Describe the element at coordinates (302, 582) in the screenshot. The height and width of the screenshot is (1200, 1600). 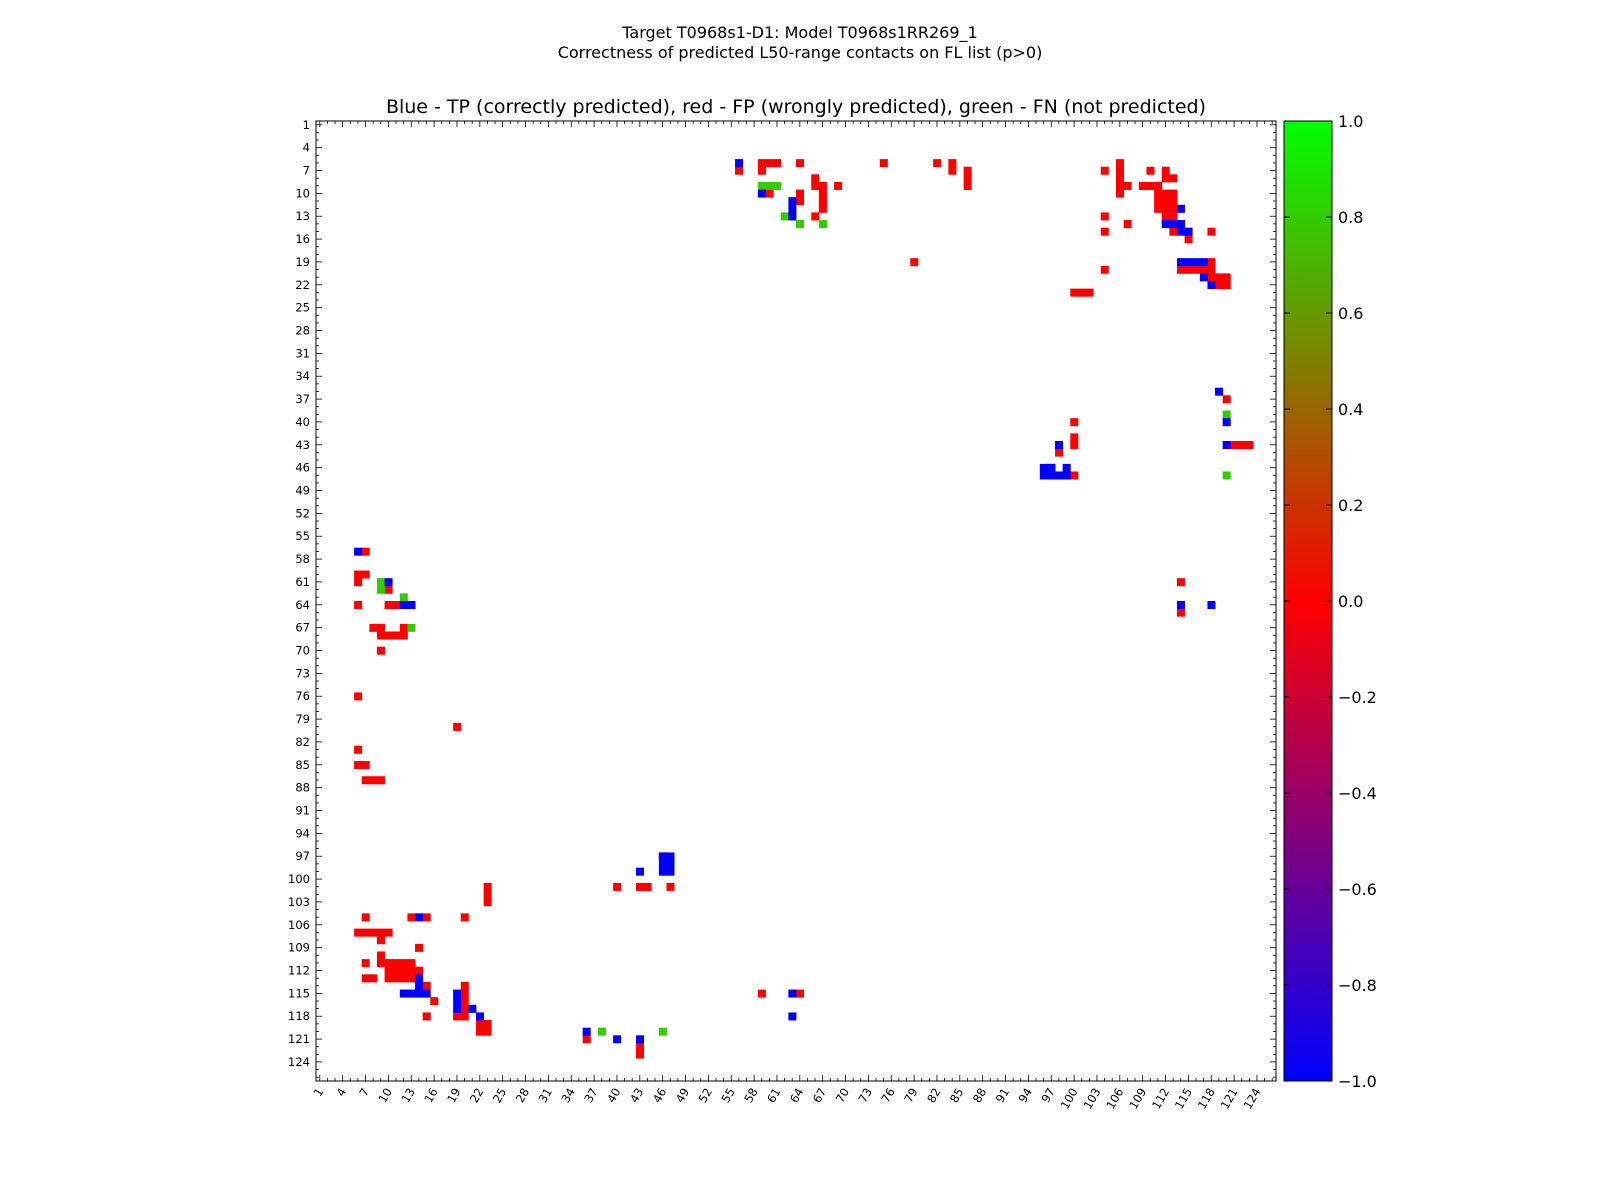
I see `y-tick-label: 61` at that location.